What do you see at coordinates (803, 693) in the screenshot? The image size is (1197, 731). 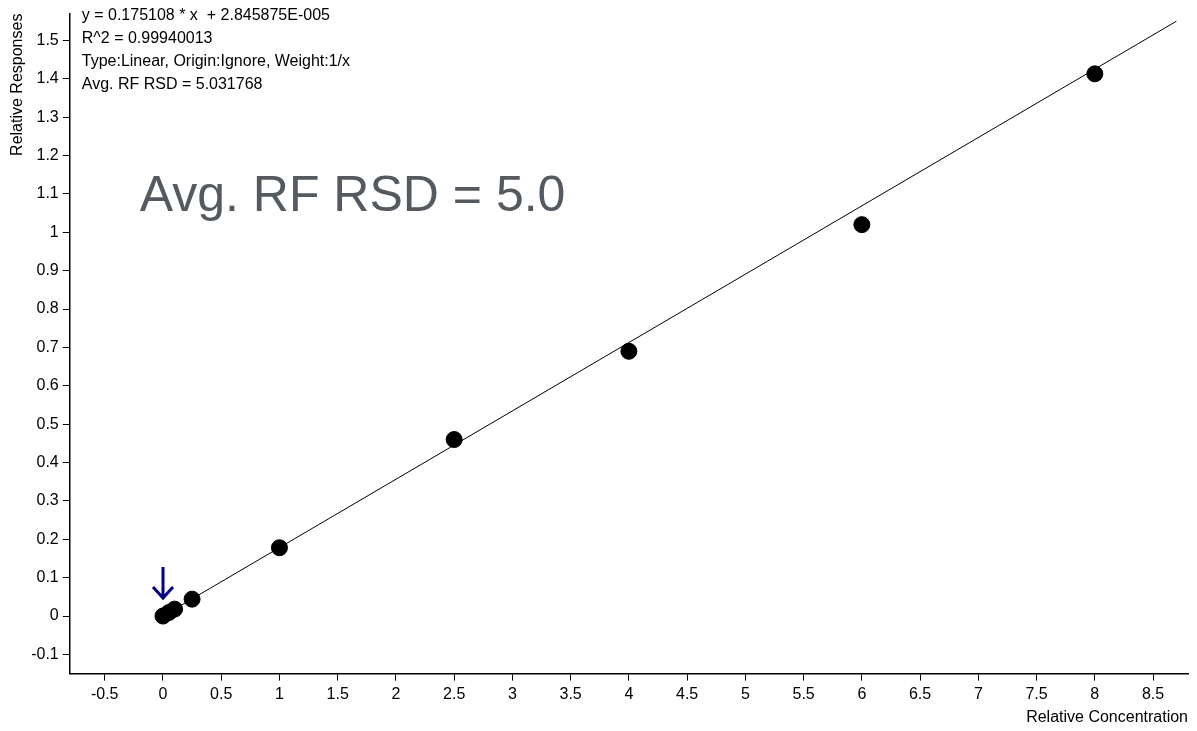 I see `x-tick-label: 5.5` at bounding box center [803, 693].